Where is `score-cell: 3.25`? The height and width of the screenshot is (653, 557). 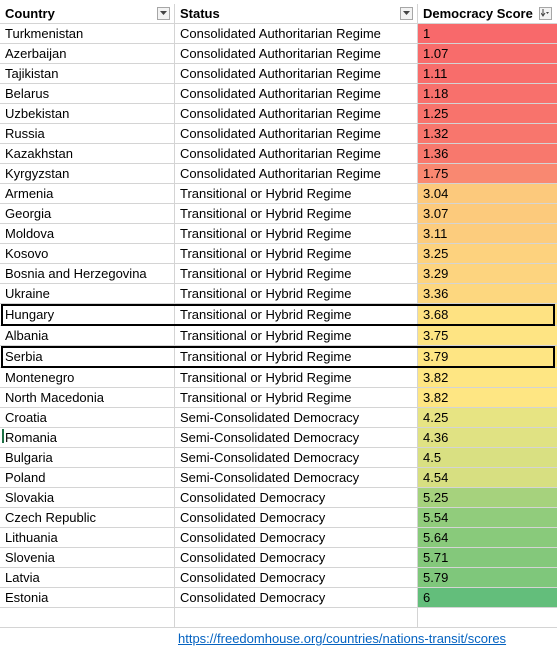
score-cell: 3.25 is located at coordinates (487, 254).